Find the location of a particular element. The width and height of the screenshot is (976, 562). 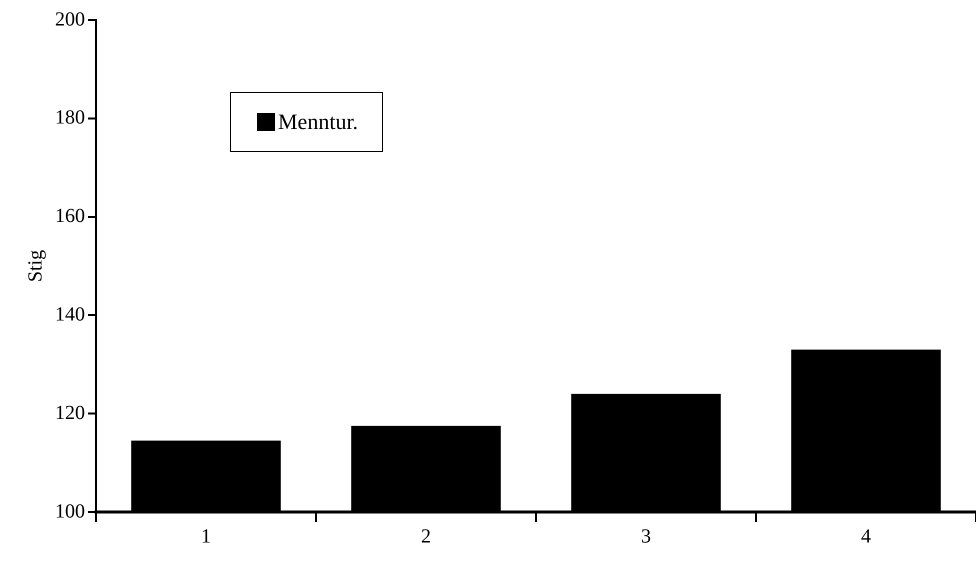

y-axis-title: Stig is located at coordinates (35, 266).